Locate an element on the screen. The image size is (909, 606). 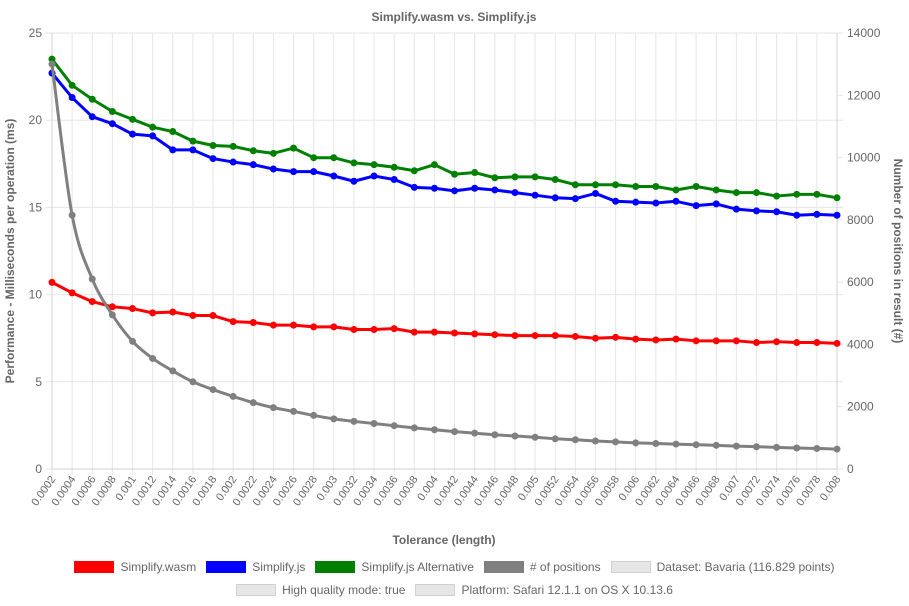
legend-item-platform: Platform: Safari 12.1.1 on OS X 10.13.6 is located at coordinates (544, 590).